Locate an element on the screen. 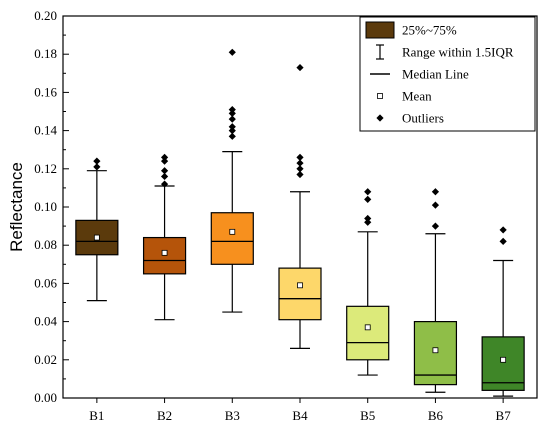 This screenshot has height=430, width=550. legend-item-mean: Mean is located at coordinates (404, 96).